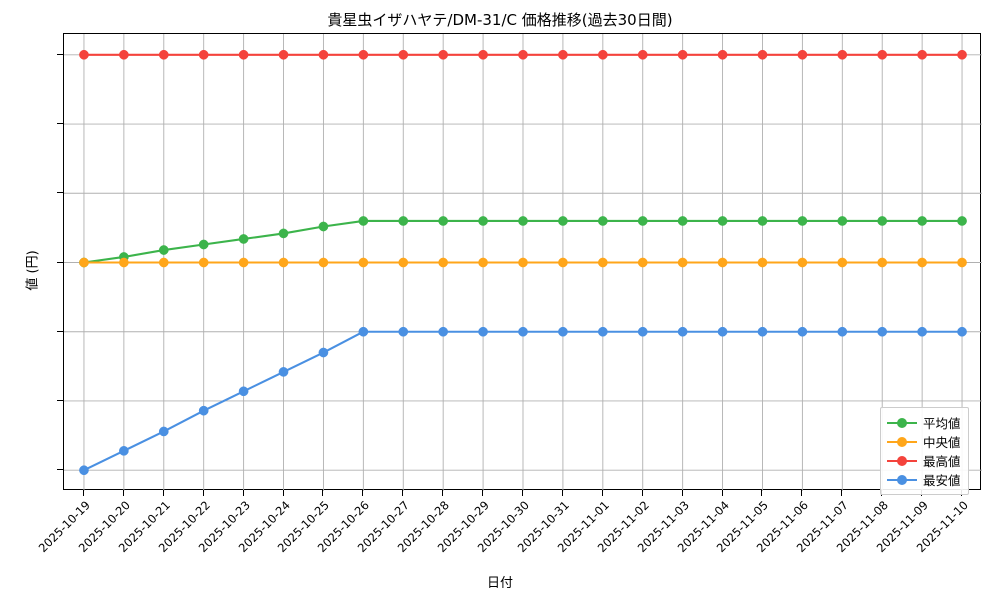  I want to click on legend-item-1: 中央値, so click(924, 441).